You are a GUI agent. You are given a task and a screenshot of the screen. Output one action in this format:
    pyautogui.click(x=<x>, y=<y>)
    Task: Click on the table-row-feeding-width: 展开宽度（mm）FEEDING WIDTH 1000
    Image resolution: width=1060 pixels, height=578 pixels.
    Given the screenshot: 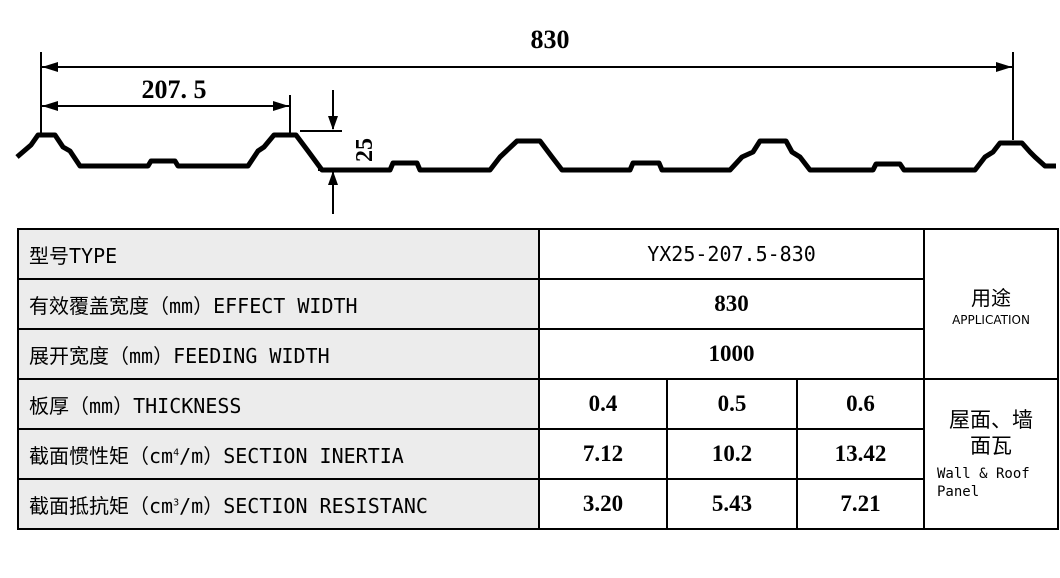 What is the action you would take?
    pyautogui.click(x=537, y=354)
    